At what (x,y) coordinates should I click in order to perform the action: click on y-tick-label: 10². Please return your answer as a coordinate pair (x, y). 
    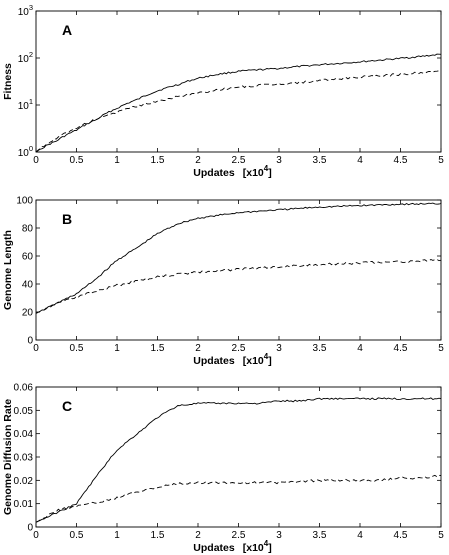
    Looking at the image, I should click on (25, 57).